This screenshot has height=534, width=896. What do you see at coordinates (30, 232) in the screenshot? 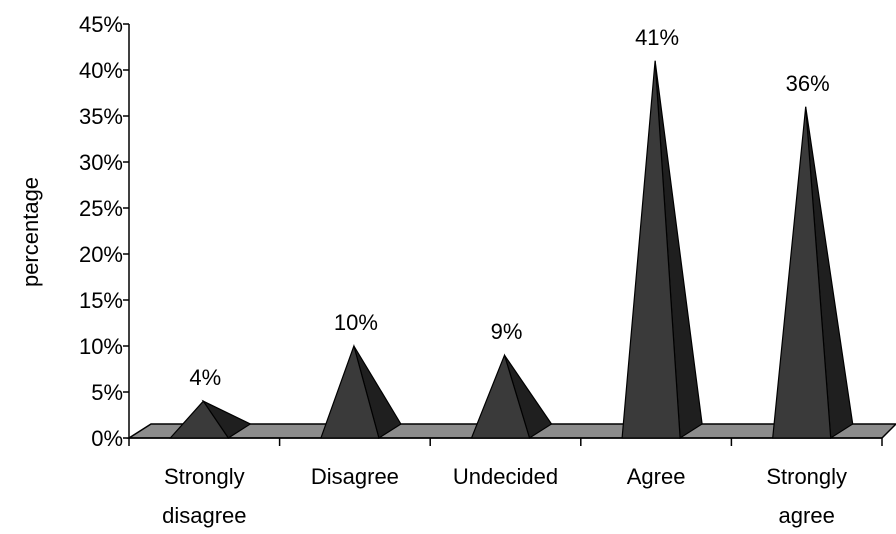
I see `y-axis-title: percentage` at bounding box center [30, 232].